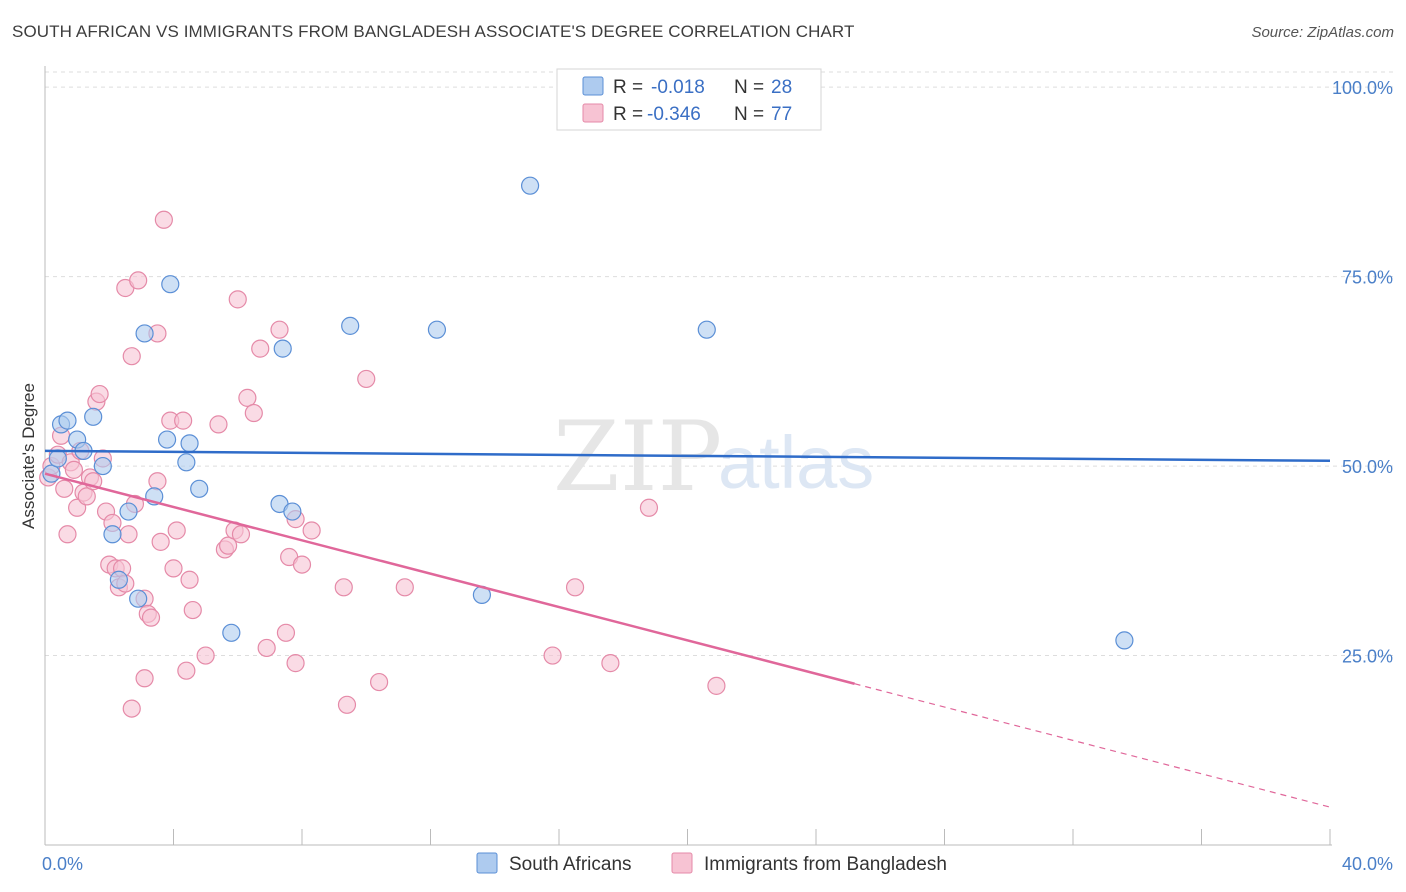 This screenshot has width=1406, height=892. Describe the element at coordinates (593, 113) in the screenshot. I see `legend-swatch-bangladesh` at that location.